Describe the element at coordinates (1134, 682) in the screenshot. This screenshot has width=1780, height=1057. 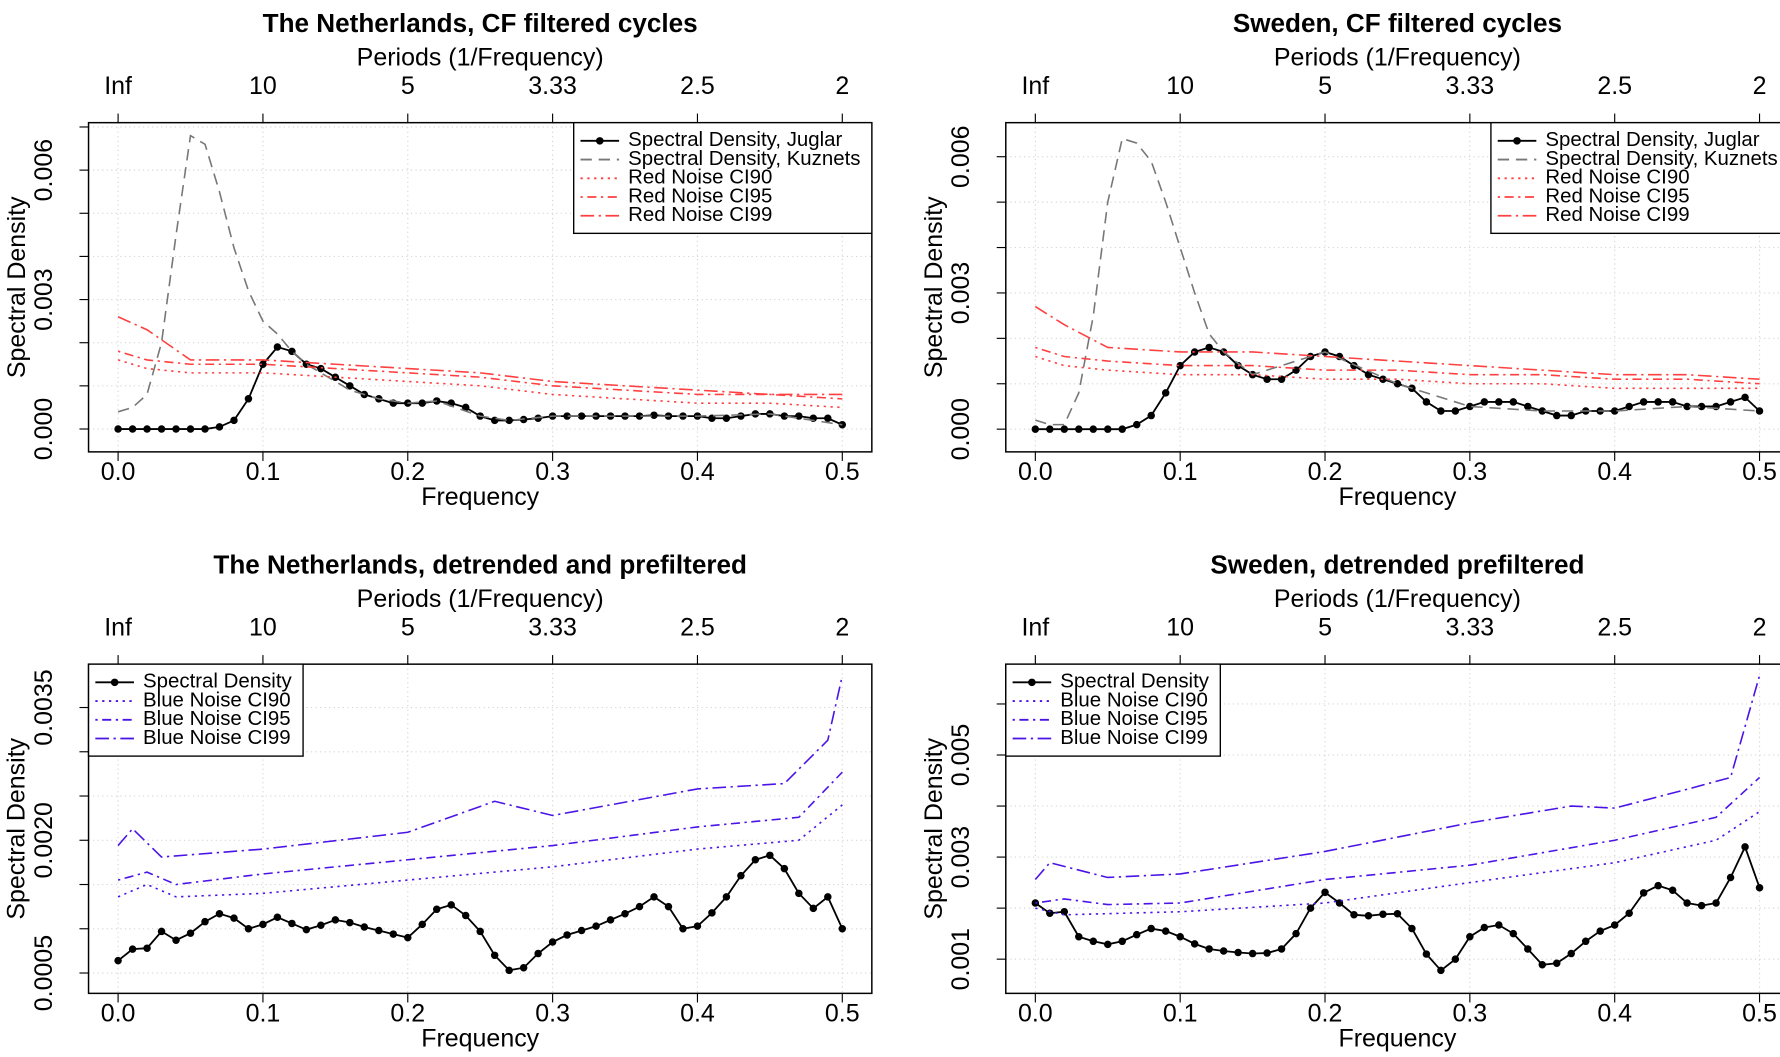
I see `legend-label: Spectral Density` at that location.